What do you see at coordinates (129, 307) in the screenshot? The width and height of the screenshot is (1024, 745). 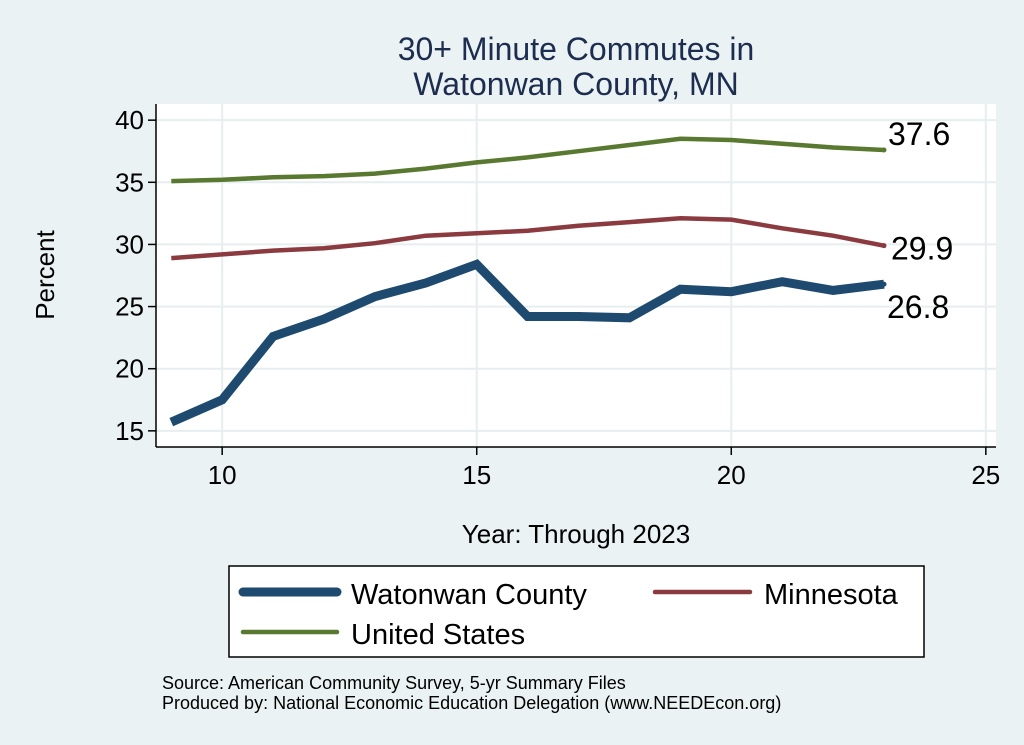 I see `y-tick-label-25: 25` at bounding box center [129, 307].